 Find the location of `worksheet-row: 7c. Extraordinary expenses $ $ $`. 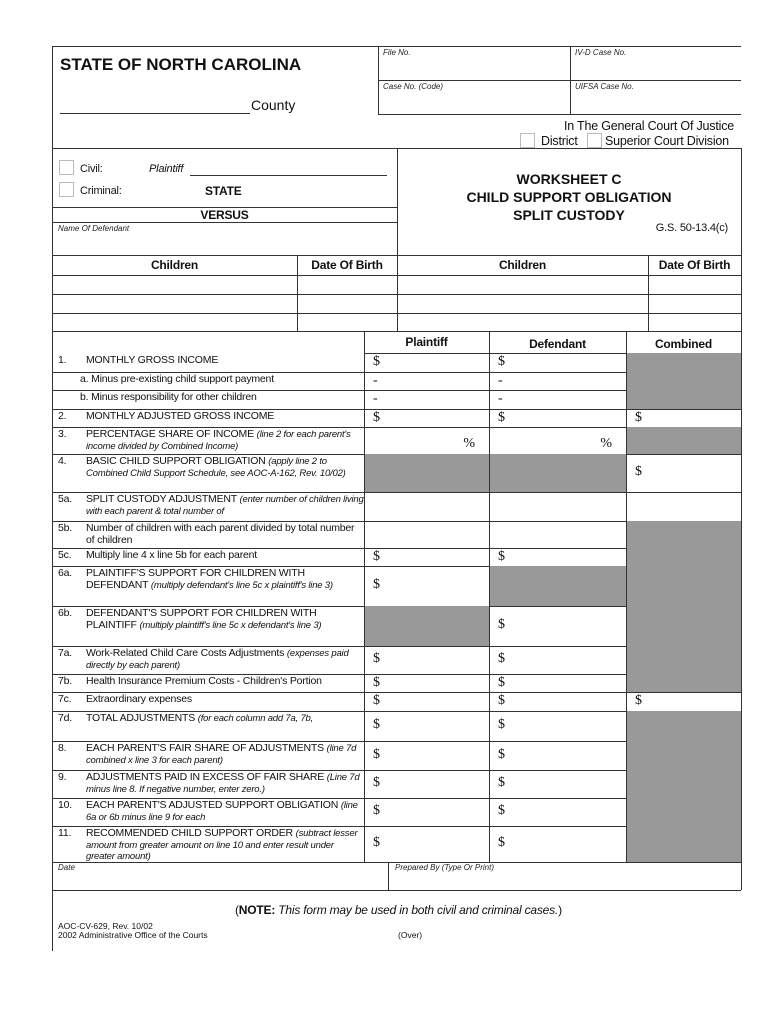

worksheet-row: 7c. Extraordinary expenses $ $ $ is located at coordinates (397, 702).